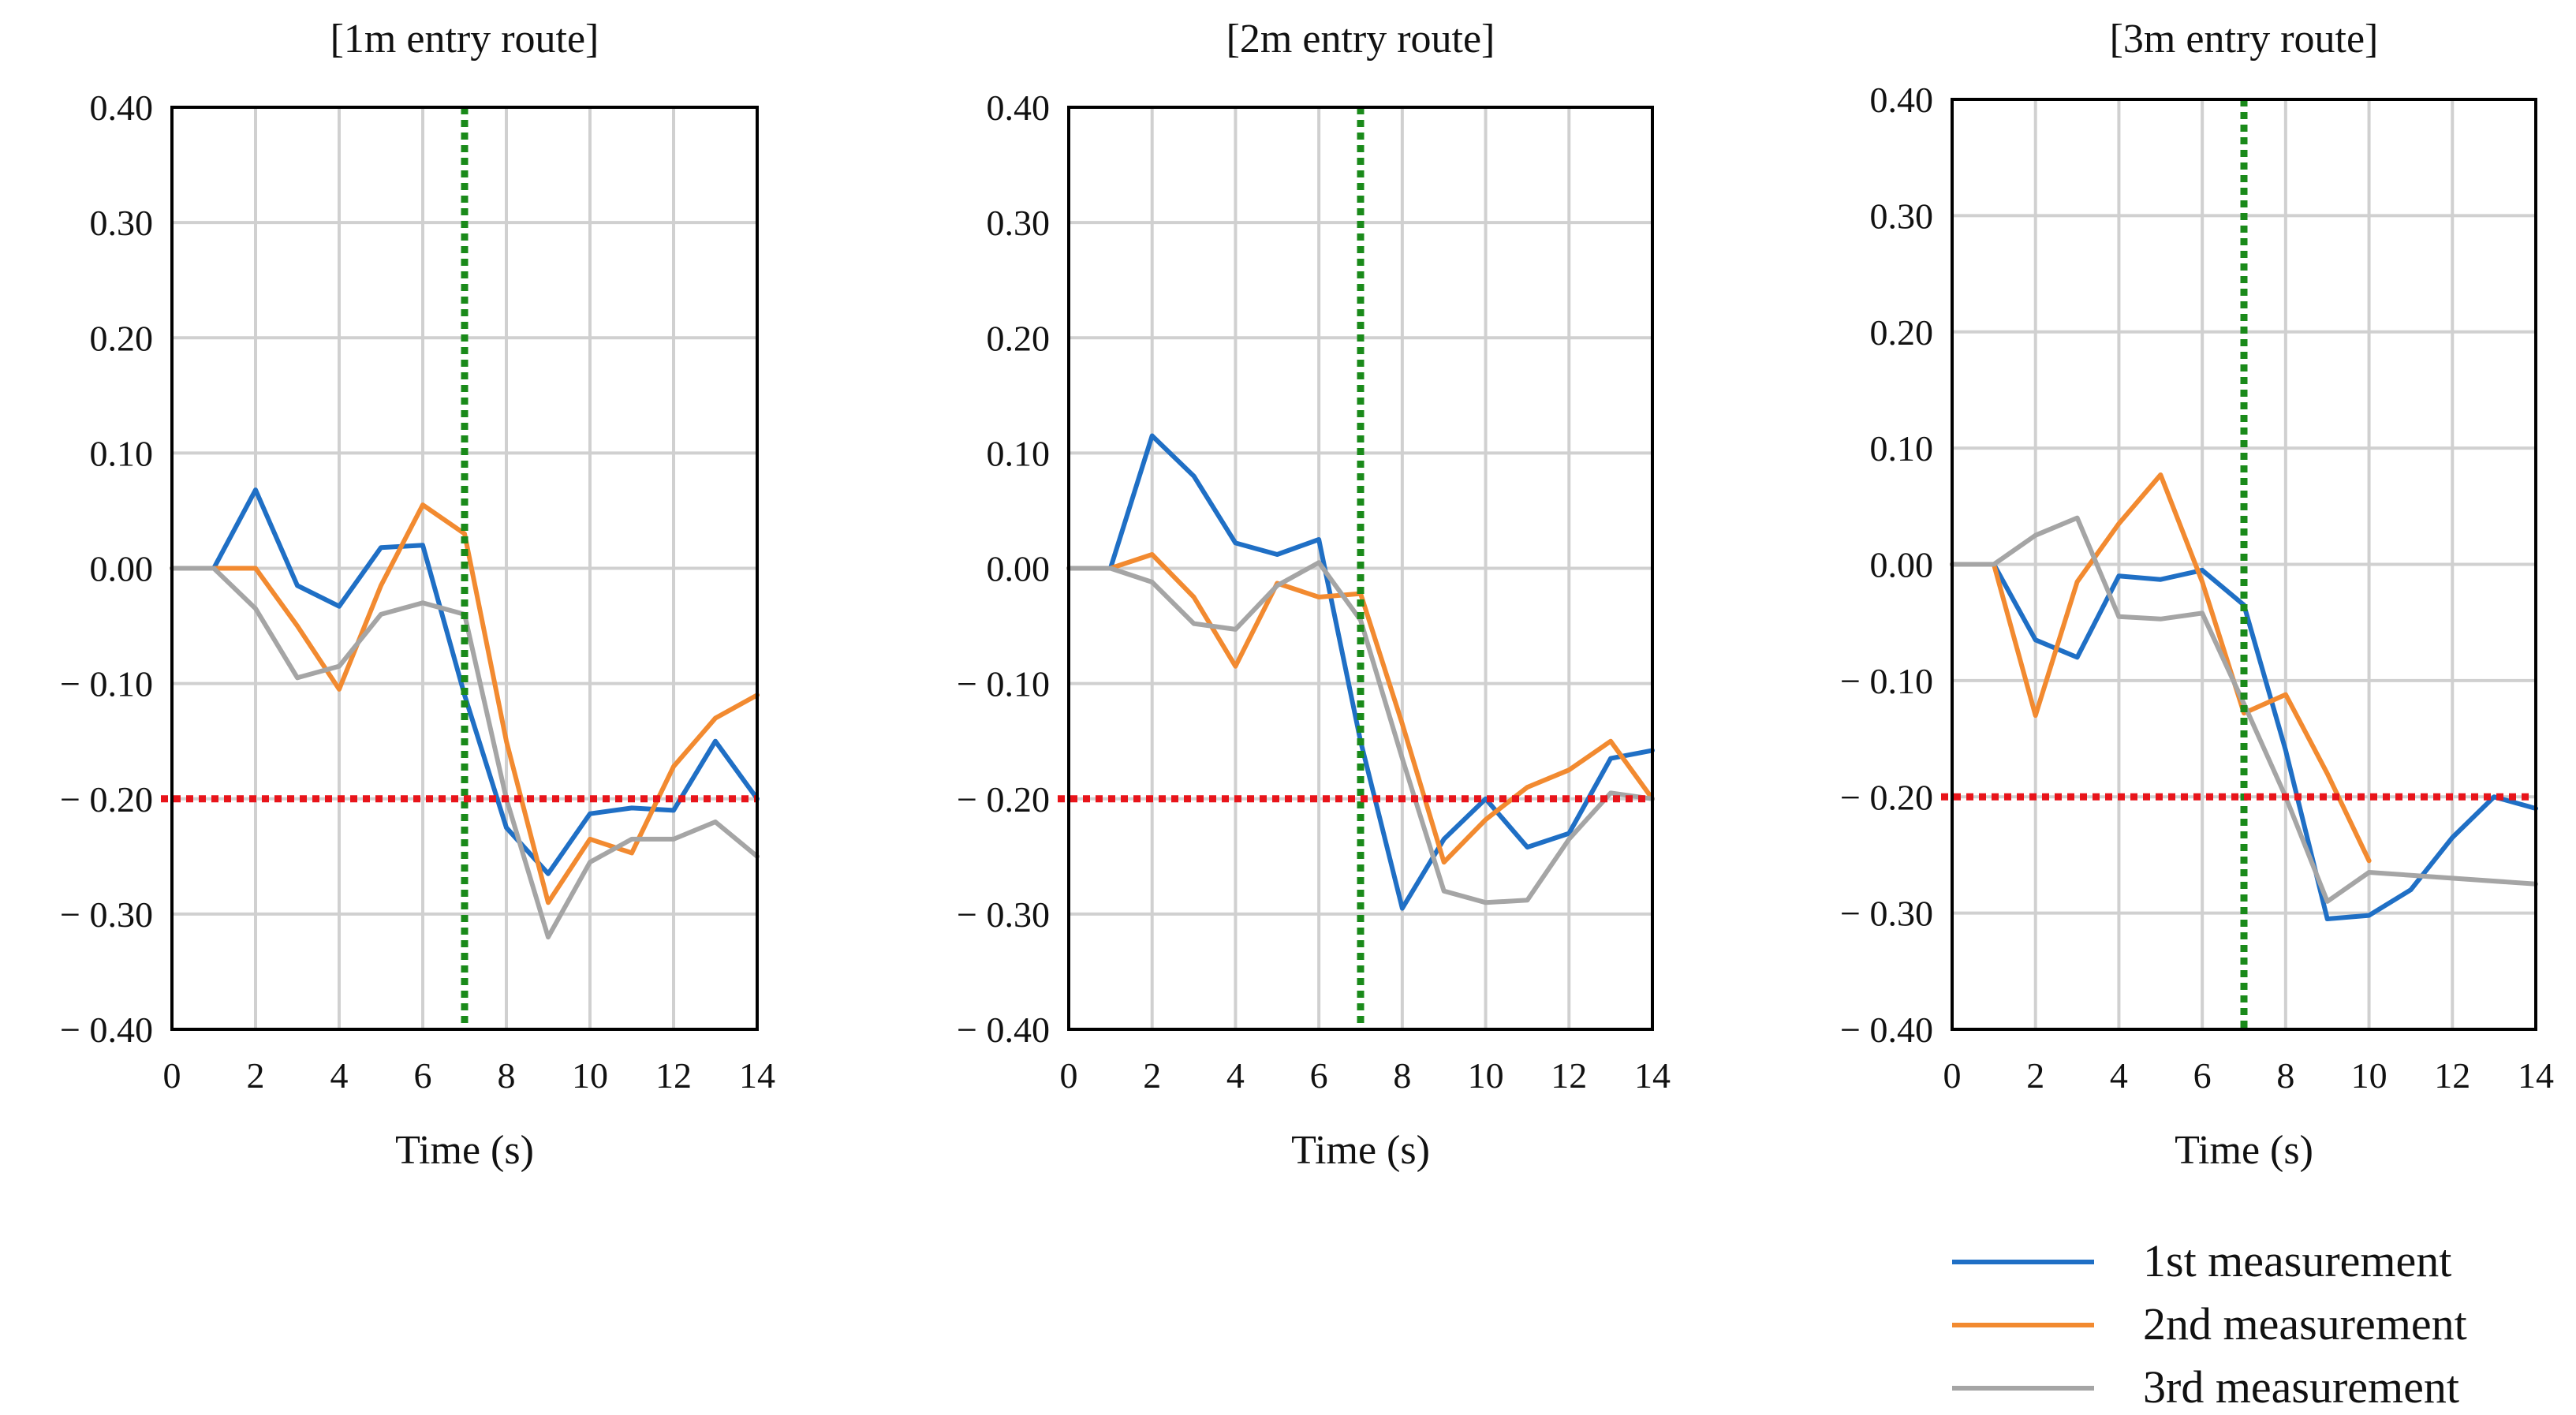 Image resolution: width=2576 pixels, height=1415 pixels. I want to click on chart-title: [1m entry route], so click(464, 39).